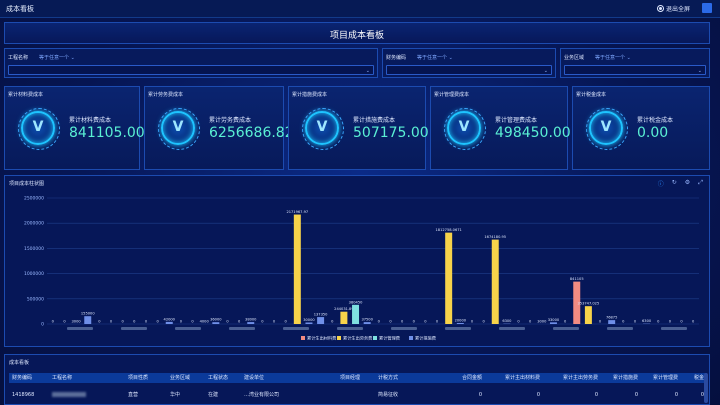 The image size is (720, 405). Describe the element at coordinates (700, 182) in the screenshot. I see `expand-icon: ⤢` at that location.